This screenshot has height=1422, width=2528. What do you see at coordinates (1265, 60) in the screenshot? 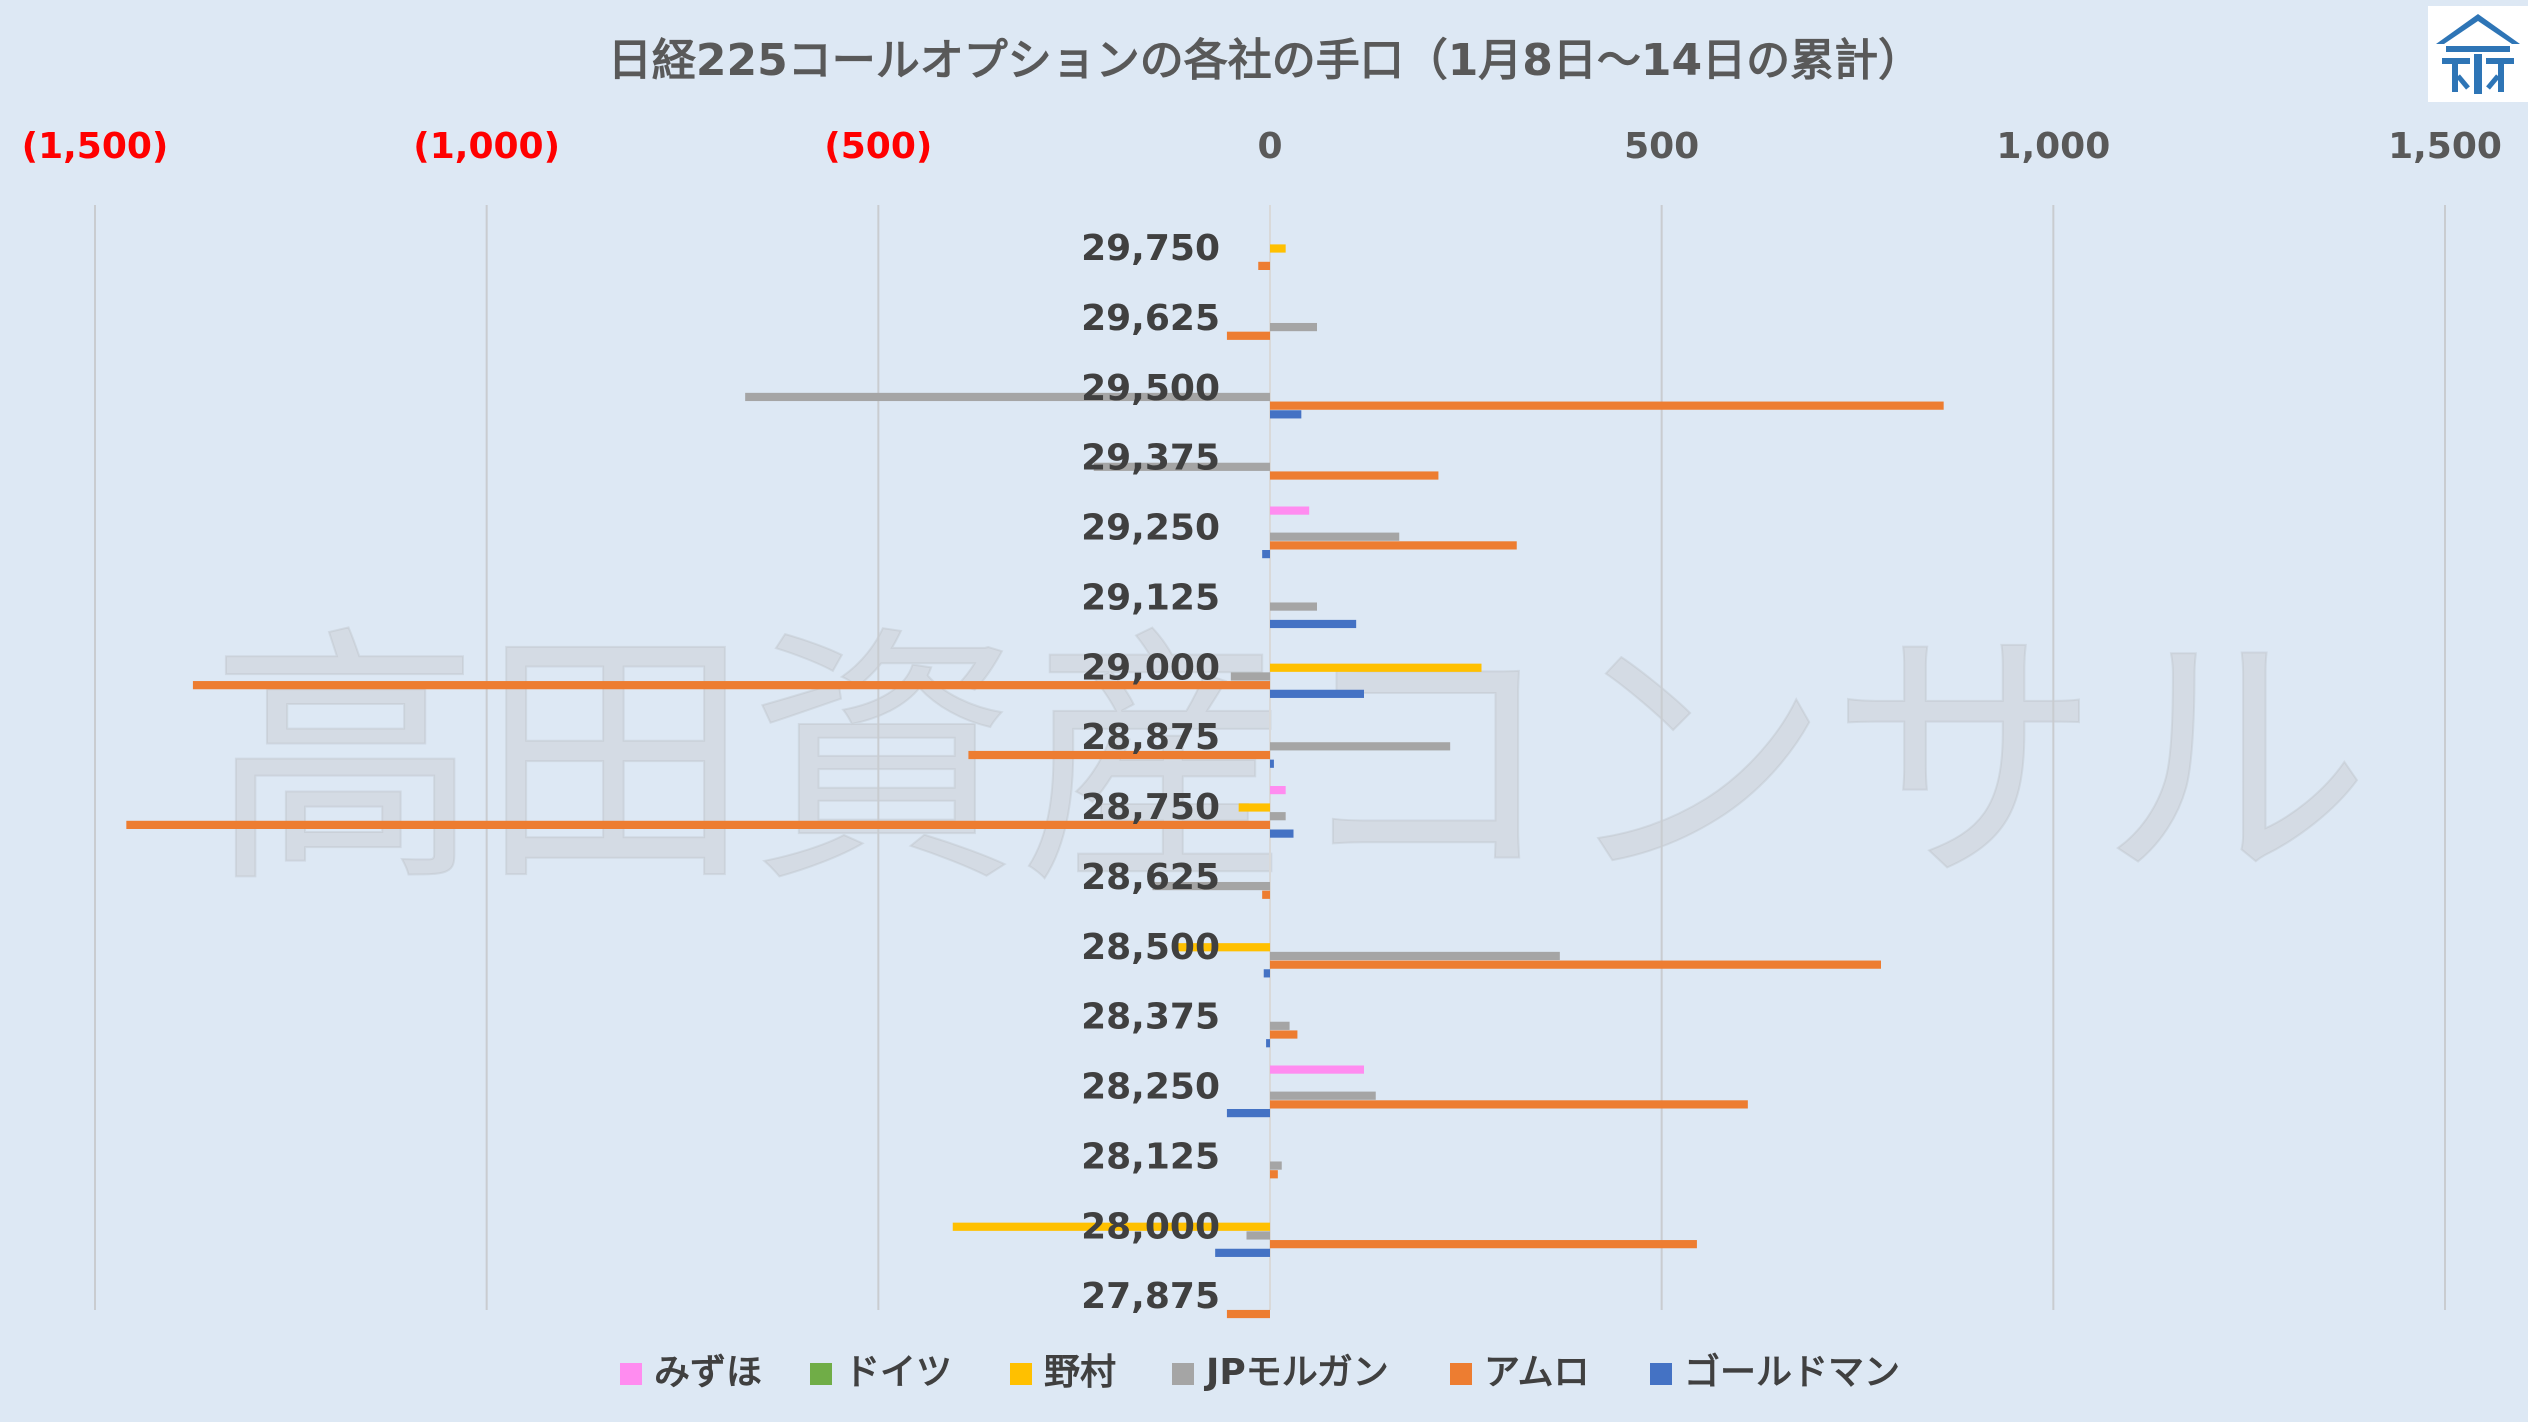
I see `chart-title: 日経225コールオプションの各社の手口（1月8日～14日の累計）` at bounding box center [1265, 60].